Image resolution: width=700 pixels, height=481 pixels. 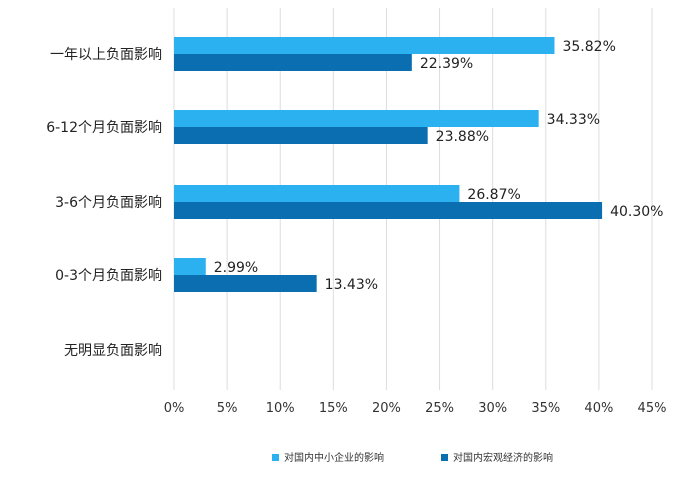 I want to click on x-tick-label: 35%, so click(x=545, y=408).